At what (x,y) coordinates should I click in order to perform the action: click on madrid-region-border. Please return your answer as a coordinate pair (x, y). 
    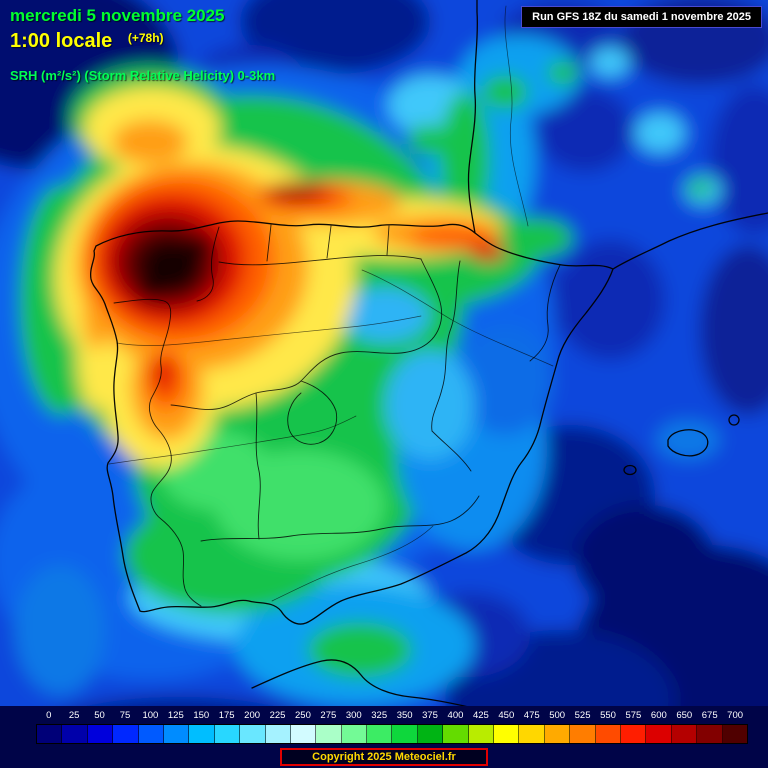
    Looking at the image, I should click on (312, 412).